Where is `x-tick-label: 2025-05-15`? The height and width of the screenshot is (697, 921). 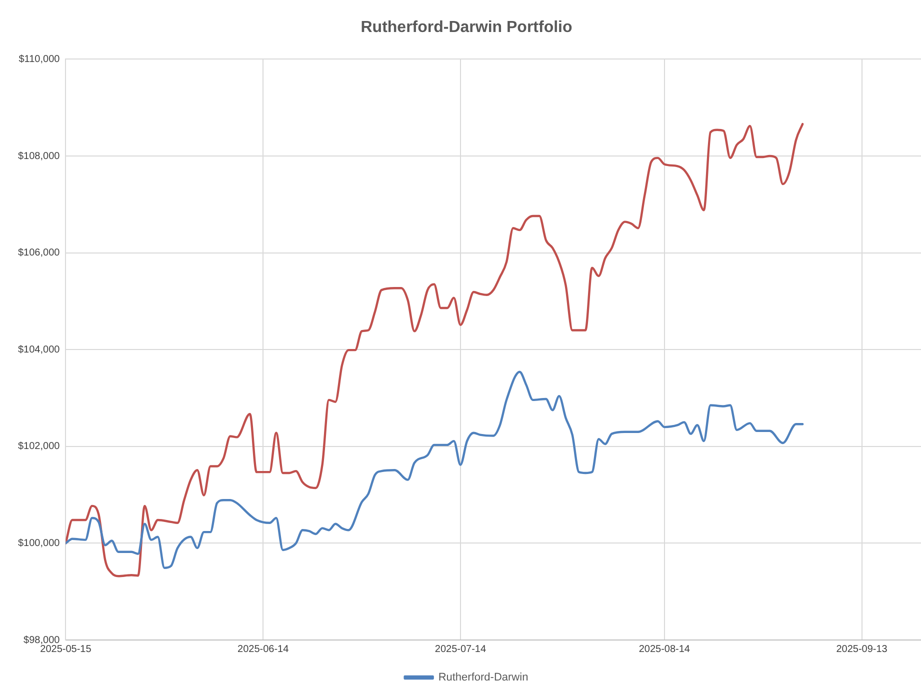 x-tick-label: 2025-05-15 is located at coordinates (66, 649).